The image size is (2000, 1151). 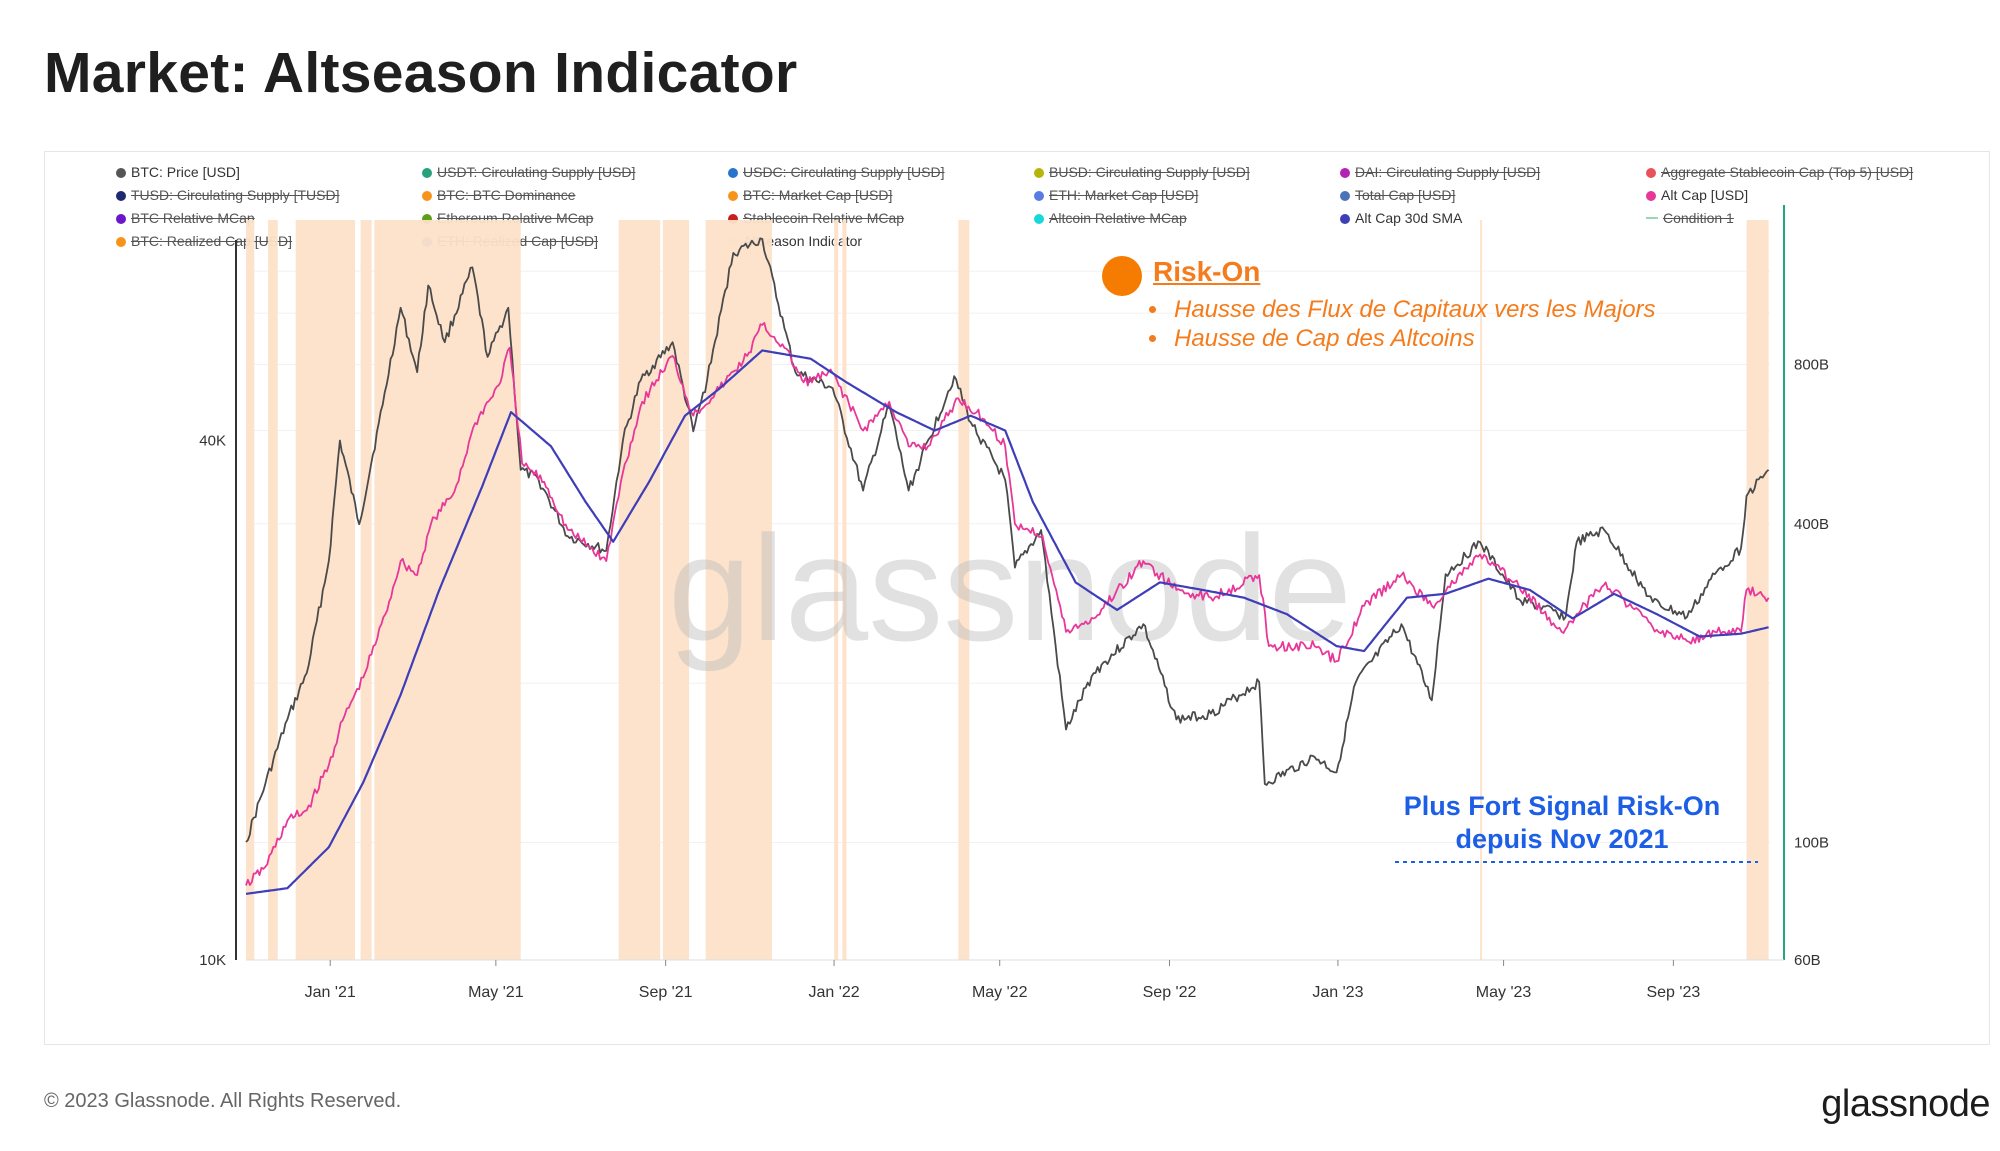 What do you see at coordinates (193, 218) in the screenshot?
I see `legend-label: BTC Relative MCap` at bounding box center [193, 218].